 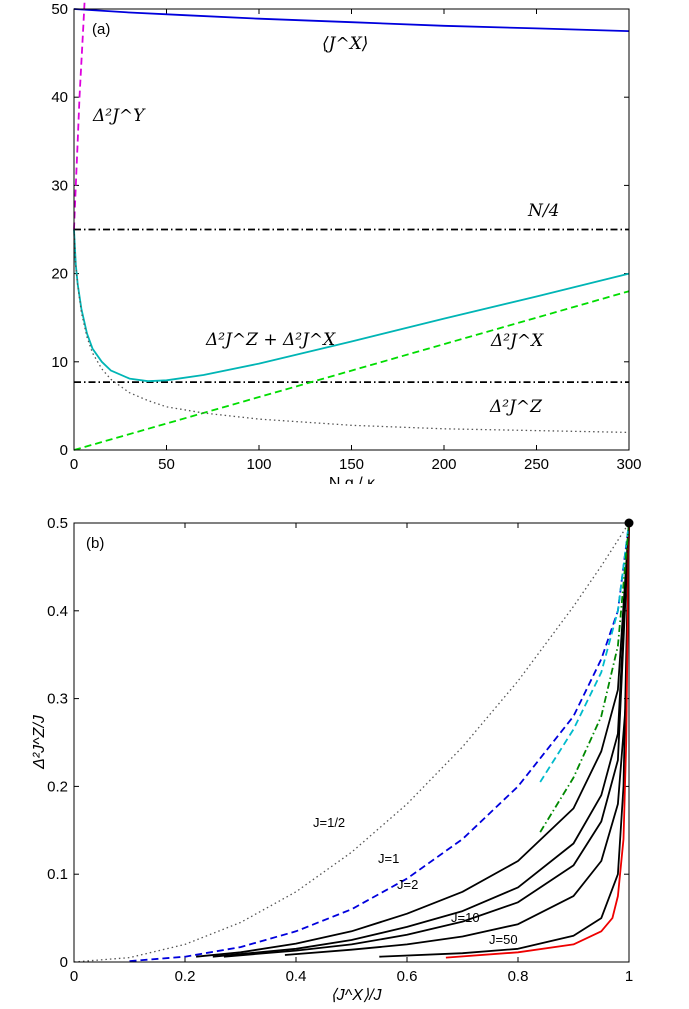 I want to click on panel-b-x-tick-label: 0.6, so click(x=407, y=976).